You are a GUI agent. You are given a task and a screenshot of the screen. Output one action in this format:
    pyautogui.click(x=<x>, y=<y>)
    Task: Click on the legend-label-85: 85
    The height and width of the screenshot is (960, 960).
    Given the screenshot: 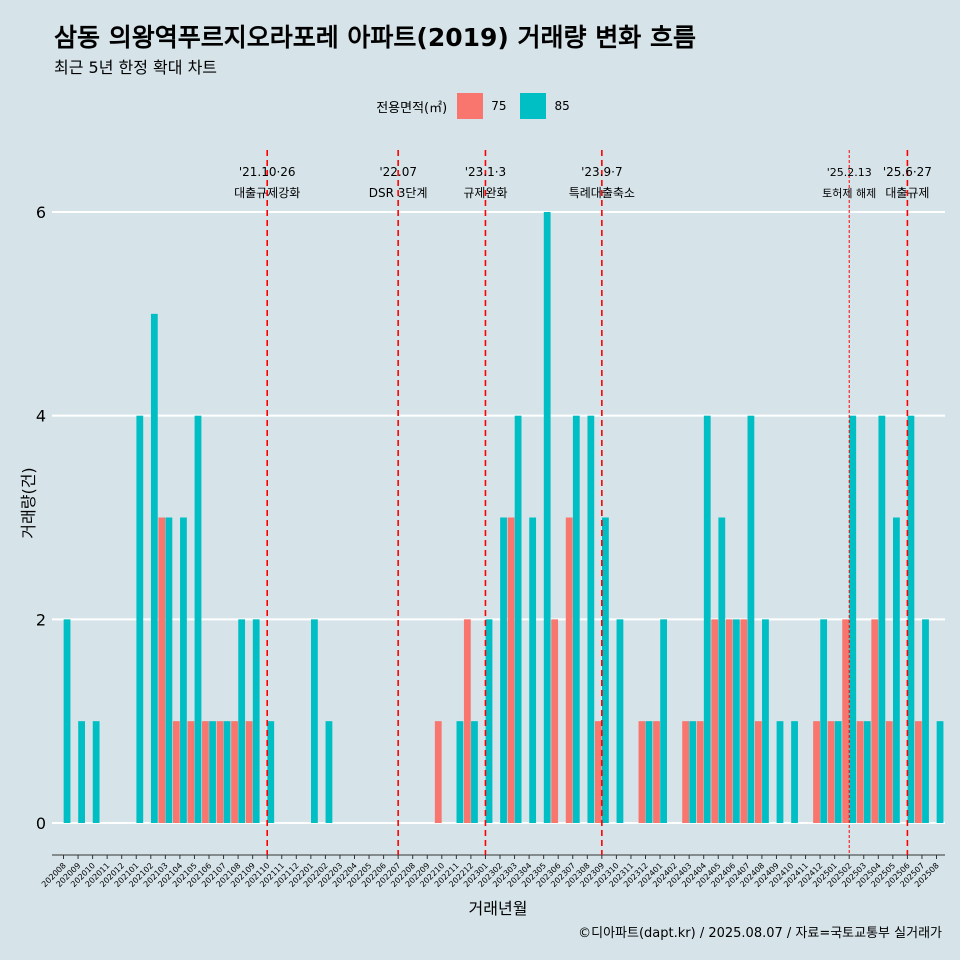 What is the action you would take?
    pyautogui.click(x=562, y=106)
    